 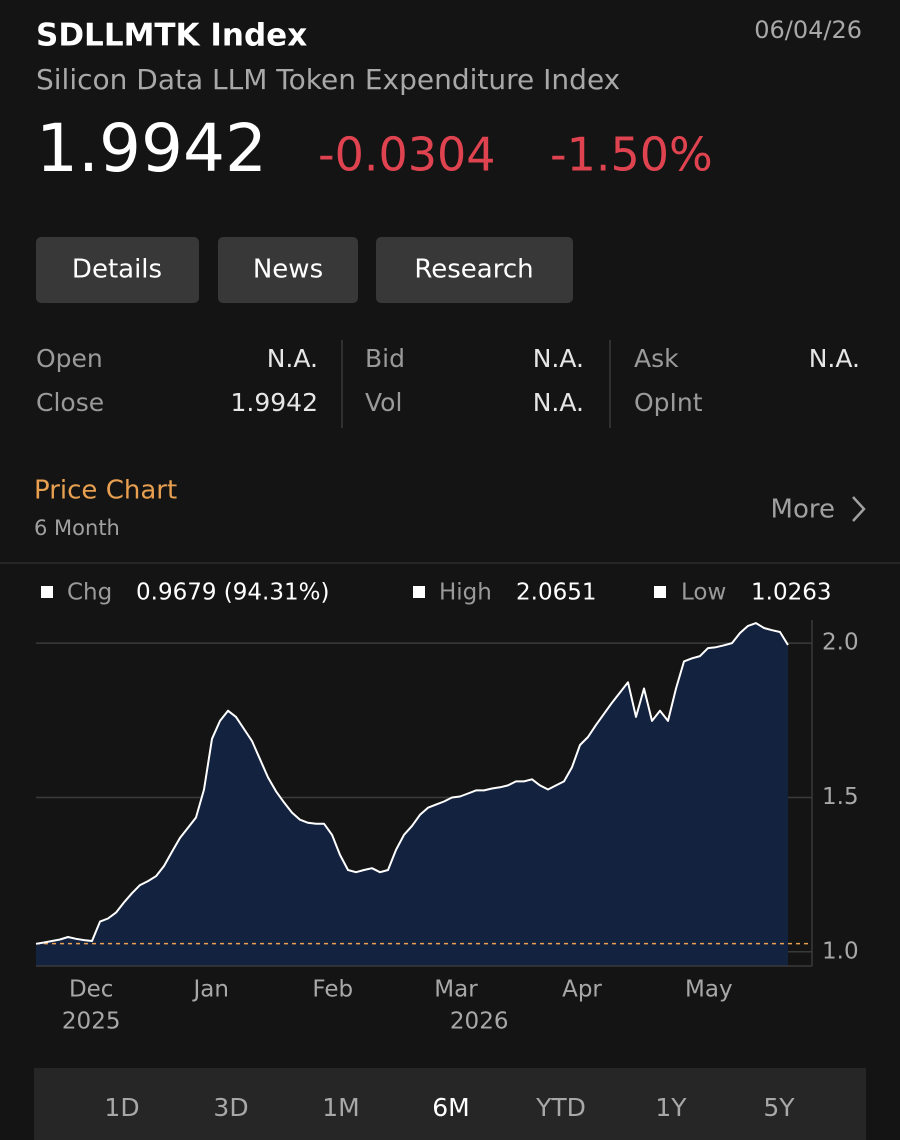 What do you see at coordinates (209, 990) in the screenshot?
I see `x-tick-label: Jan` at bounding box center [209, 990].